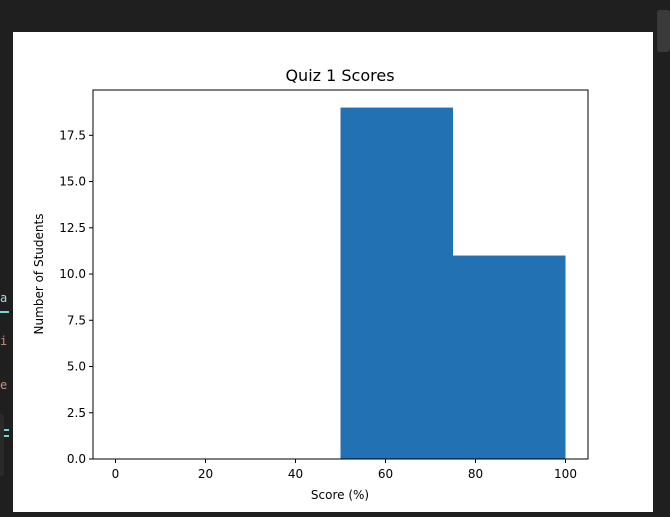 This screenshot has width=670, height=517. Describe the element at coordinates (295, 474) in the screenshot. I see `x-tick-label: 40` at that location.